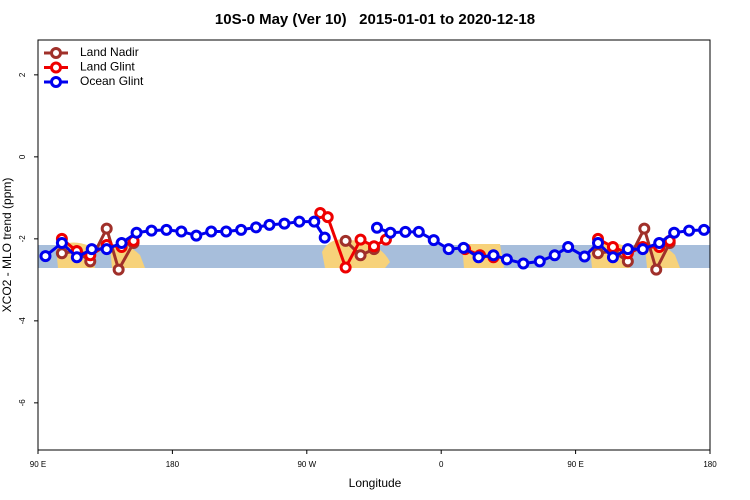 The height and width of the screenshot is (500, 750). Describe the element at coordinates (22, 239) in the screenshot. I see `y-tick-label: -2` at that location.